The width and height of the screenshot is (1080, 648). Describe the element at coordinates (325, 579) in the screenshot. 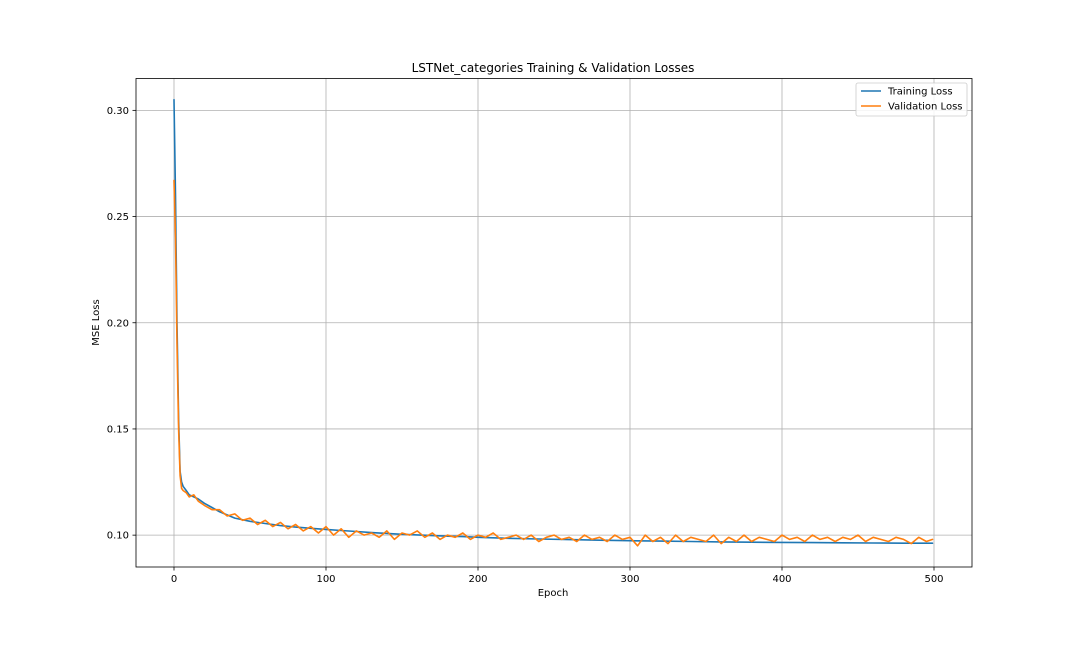

I see `x-tick-label: 100` at that location.